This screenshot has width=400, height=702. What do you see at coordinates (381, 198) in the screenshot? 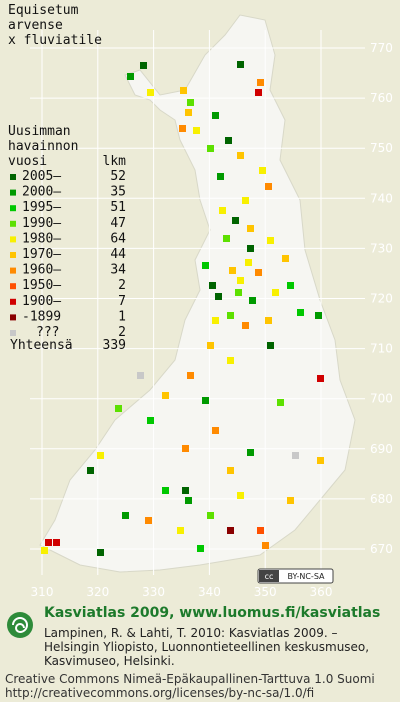
I see `grid-label: 740` at bounding box center [381, 198].